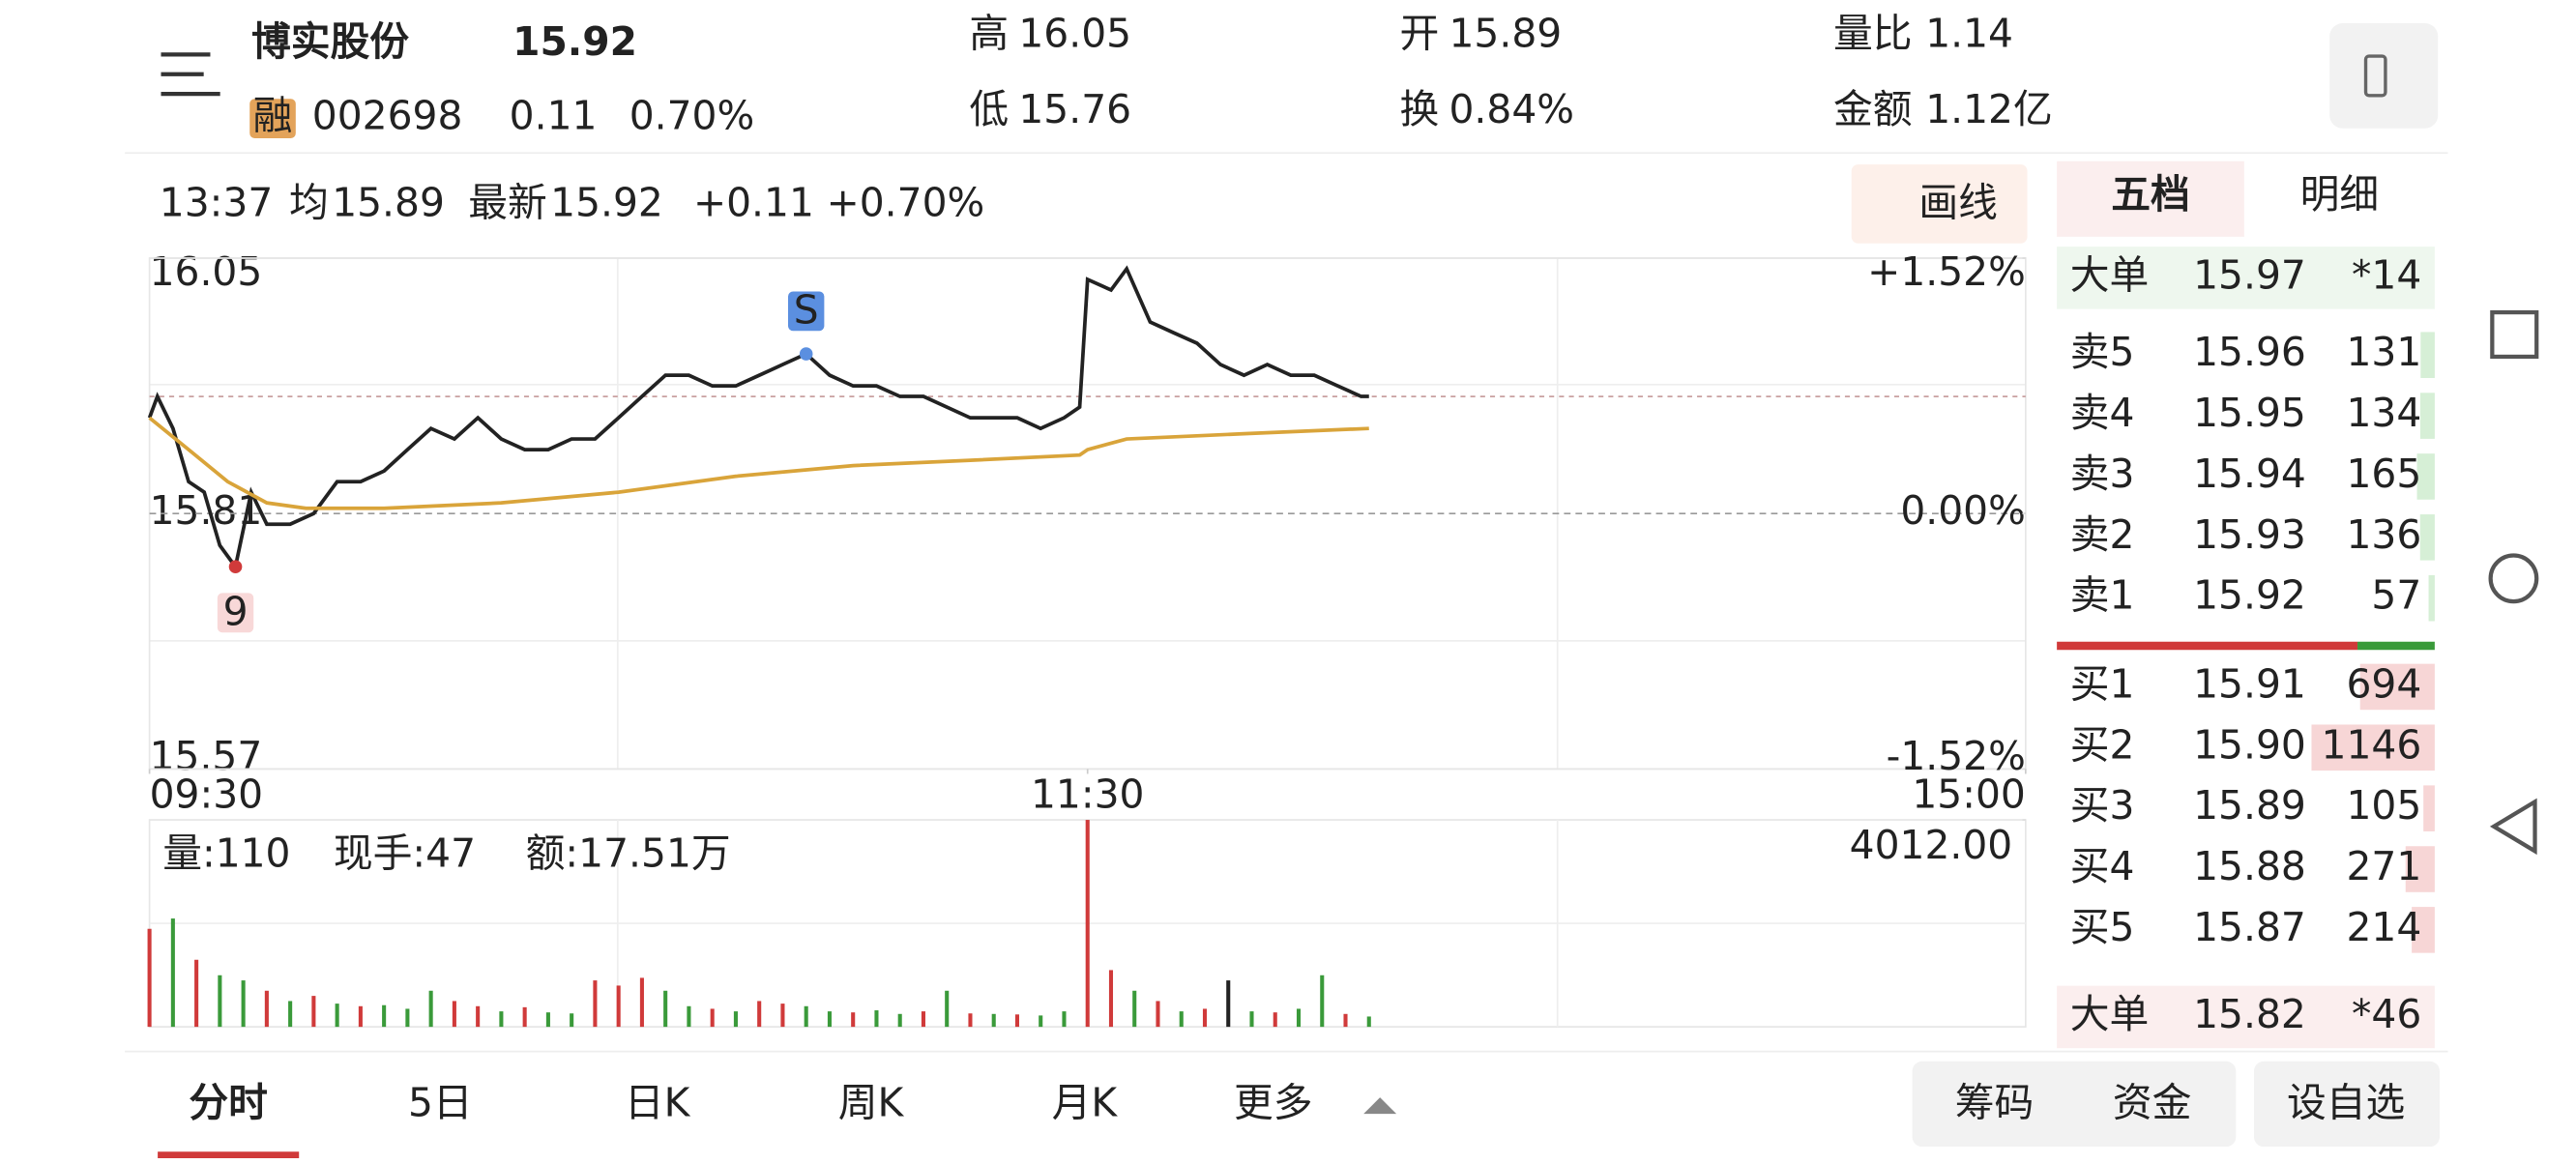 The height and width of the screenshot is (1164, 2576). What do you see at coordinates (273, 116) in the screenshot?
I see `margin-tag: 融` at bounding box center [273, 116].